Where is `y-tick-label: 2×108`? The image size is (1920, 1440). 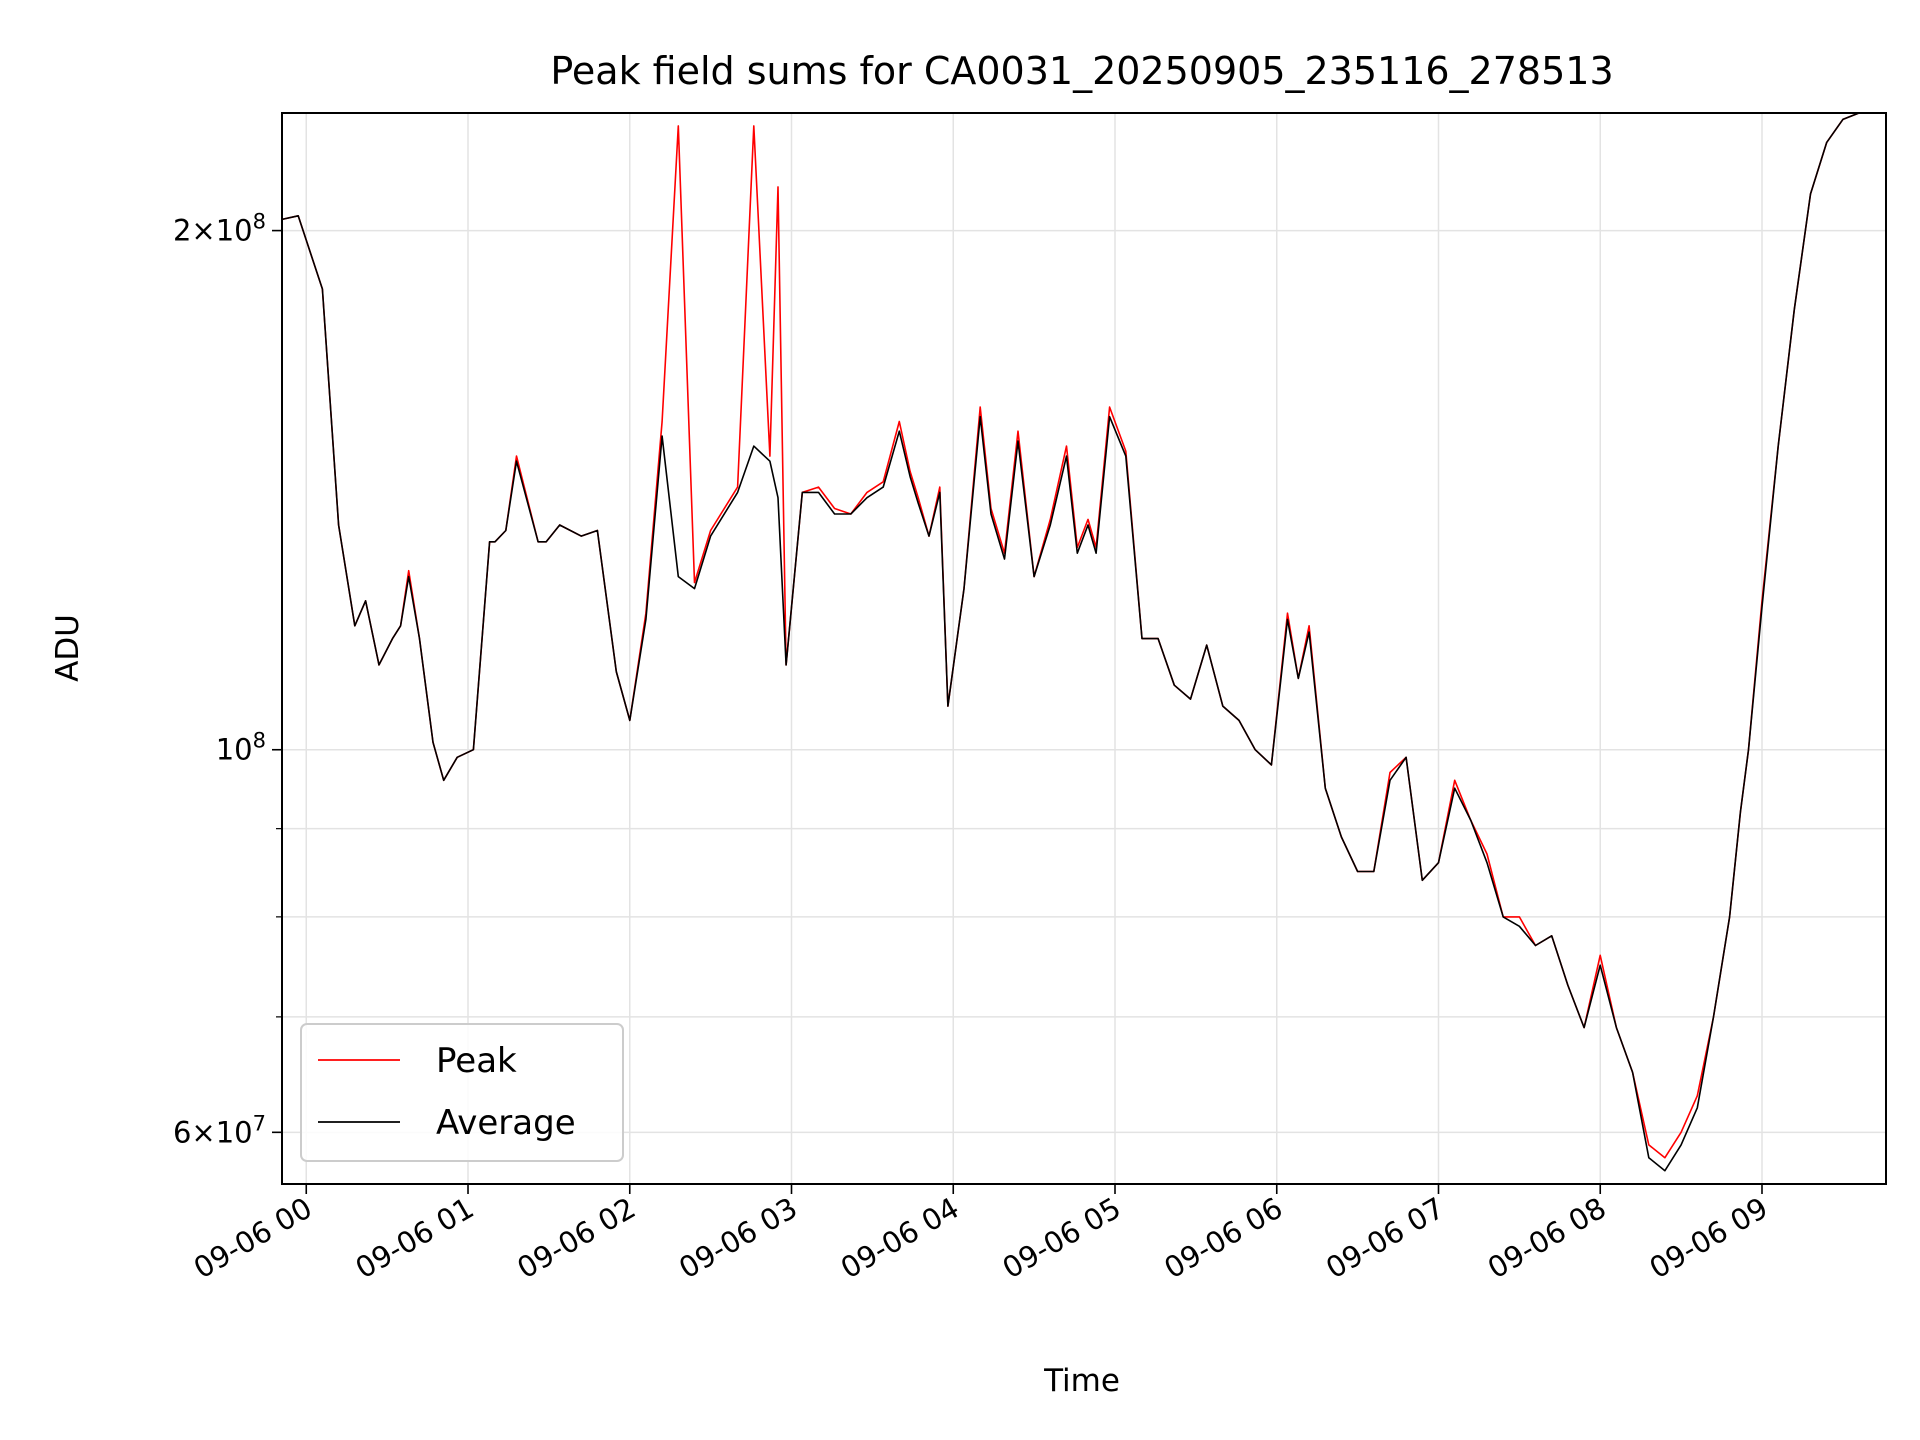 y-tick-label: 2×108 is located at coordinates (219, 229).